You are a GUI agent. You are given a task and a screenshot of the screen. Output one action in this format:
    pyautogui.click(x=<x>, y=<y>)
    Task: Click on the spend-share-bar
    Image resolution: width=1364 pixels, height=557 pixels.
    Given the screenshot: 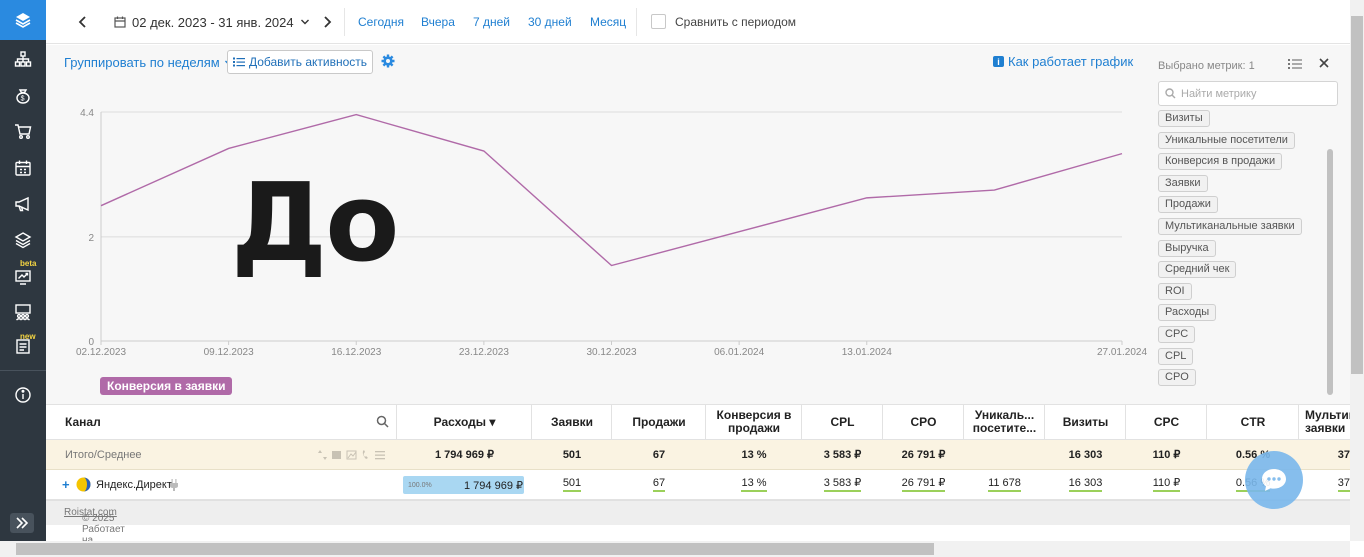 What is the action you would take?
    pyautogui.click(x=463, y=485)
    